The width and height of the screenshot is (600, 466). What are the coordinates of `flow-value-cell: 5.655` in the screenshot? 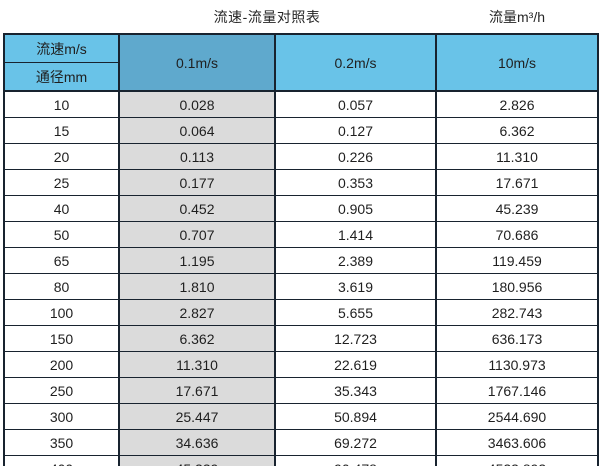 It's located at (355, 312).